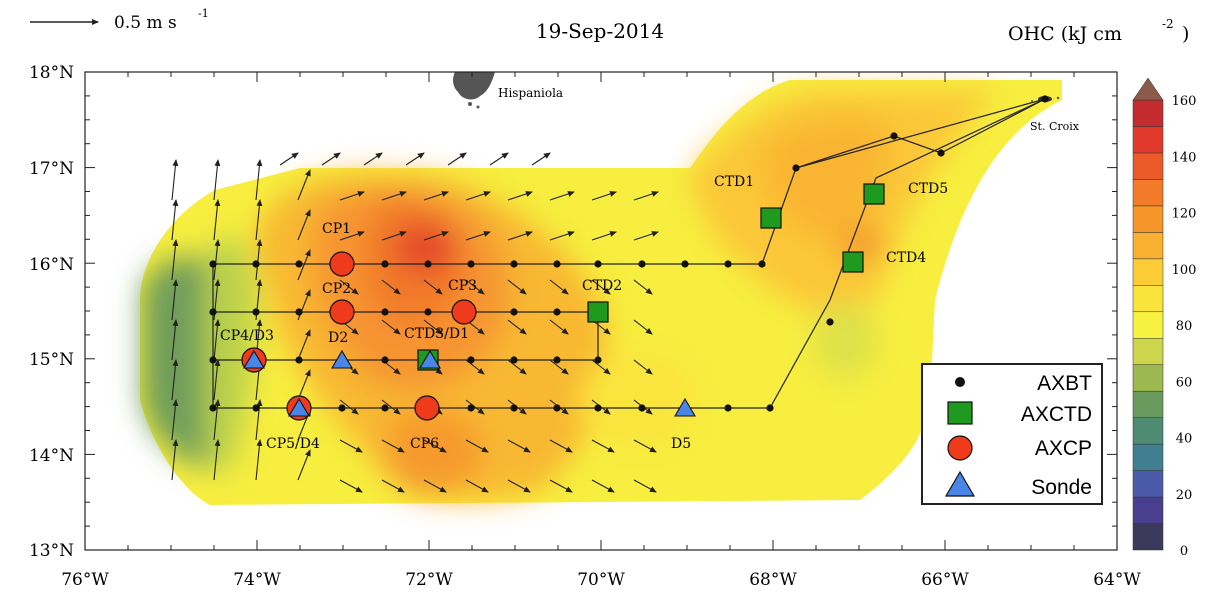 This screenshot has height=600, width=1206. Describe the element at coordinates (1055, 126) in the screenshot. I see `st-croix-label: St. Croix` at that location.